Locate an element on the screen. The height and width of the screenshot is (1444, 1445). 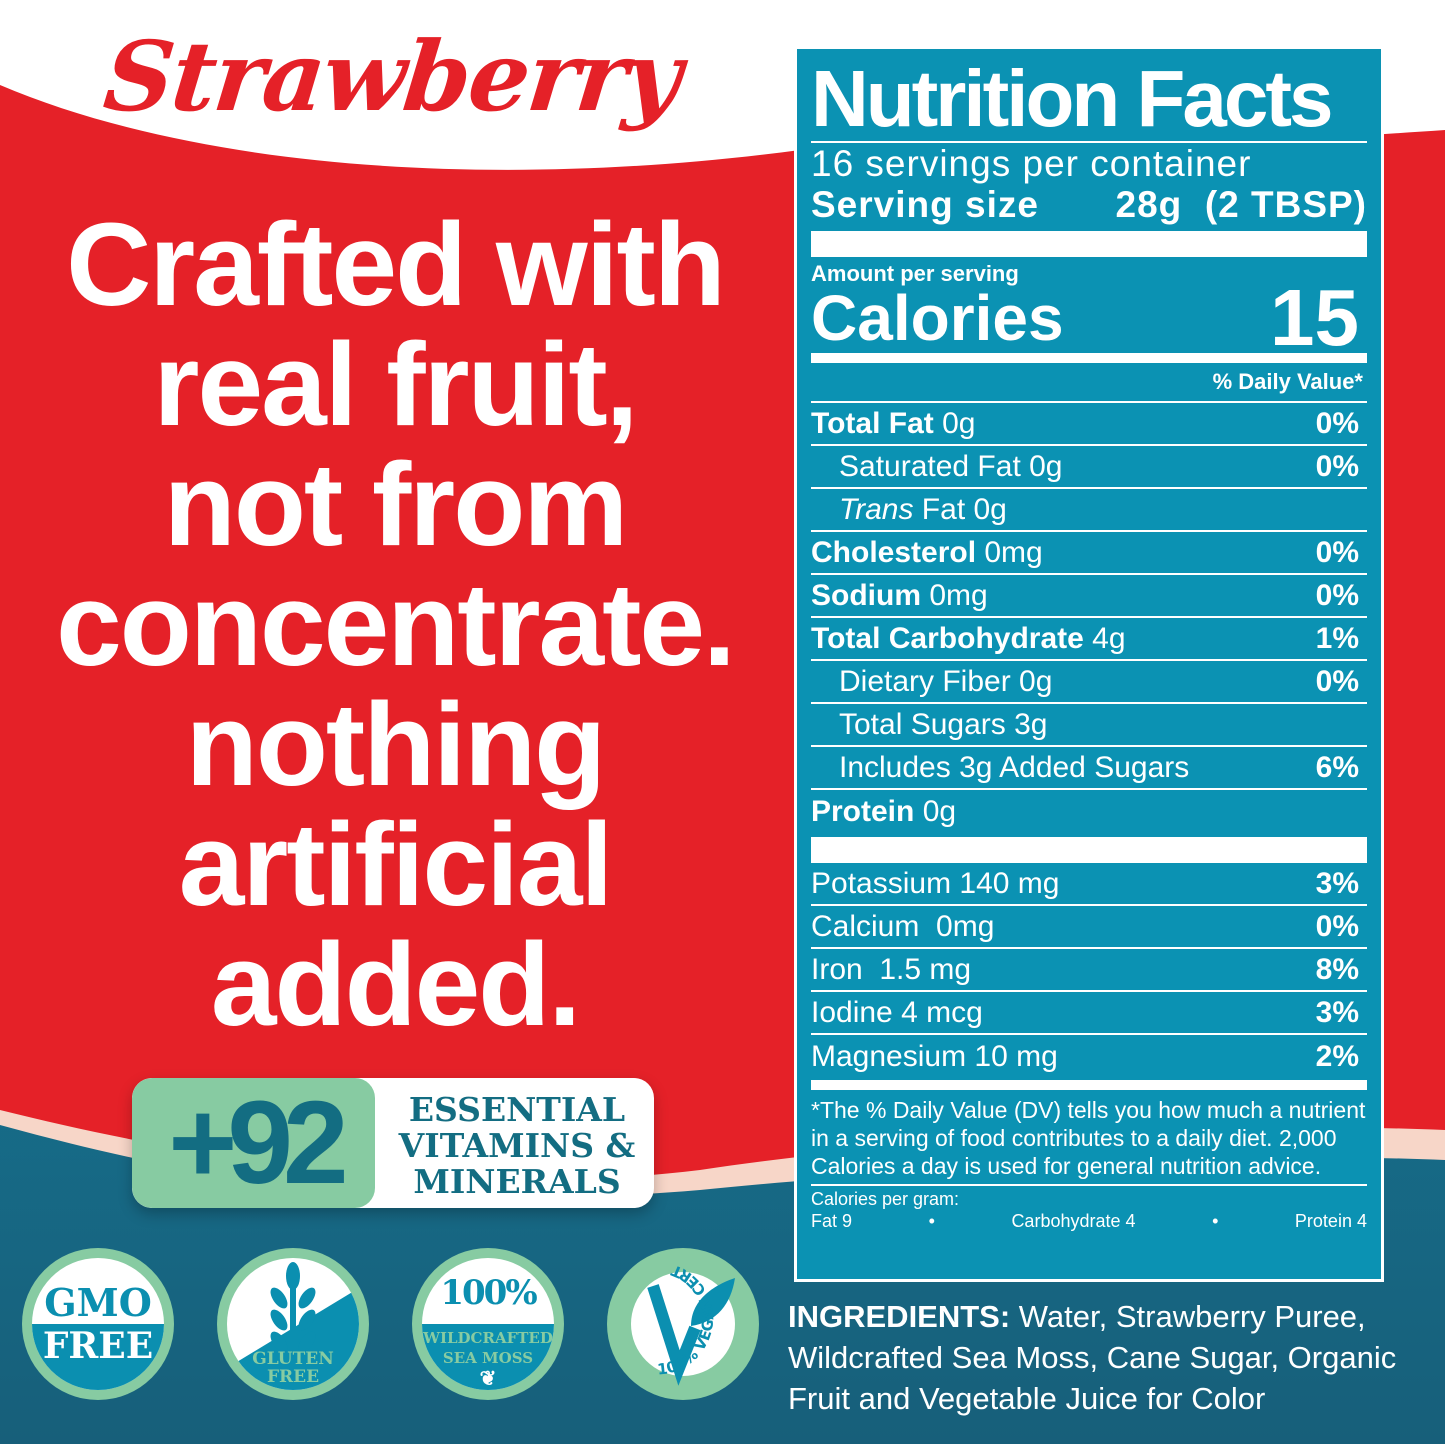
seal-text: 100% is located at coordinates (488, 1293).